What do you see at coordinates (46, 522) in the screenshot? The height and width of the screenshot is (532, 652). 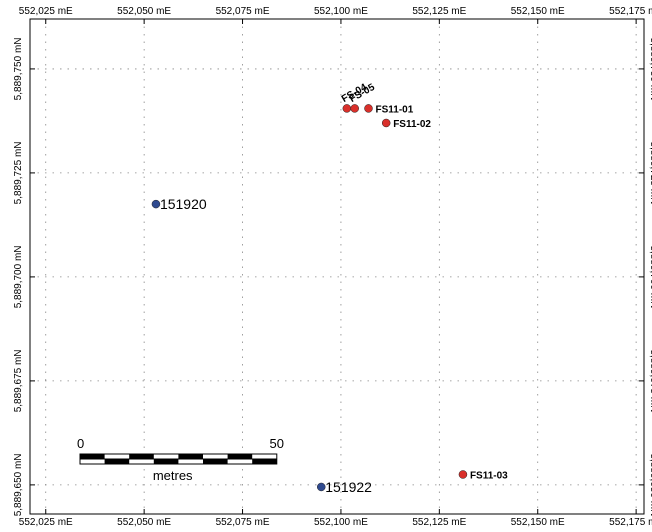 I see `x-tick-label-bottom: 552,025 mE` at bounding box center [46, 522].